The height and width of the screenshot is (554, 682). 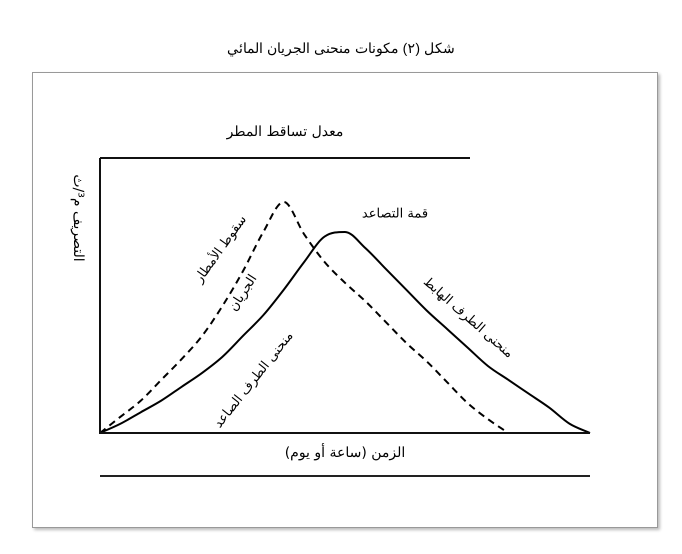 What do you see at coordinates (78, 218) in the screenshot?
I see `y-axis-title: التصريف م³/ث` at bounding box center [78, 218].